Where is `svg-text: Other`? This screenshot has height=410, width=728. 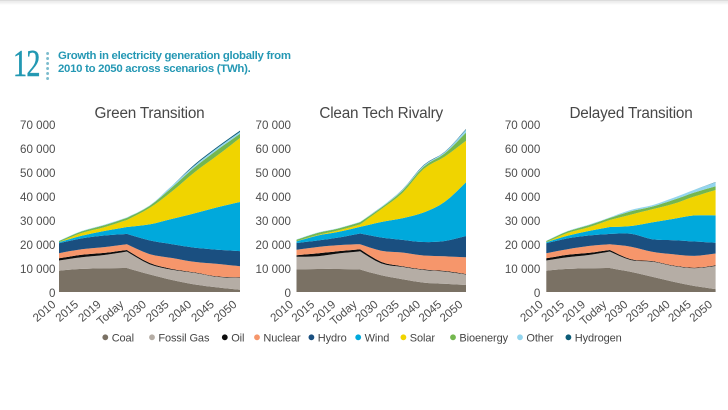
svg-text: Other is located at coordinates (539, 338).